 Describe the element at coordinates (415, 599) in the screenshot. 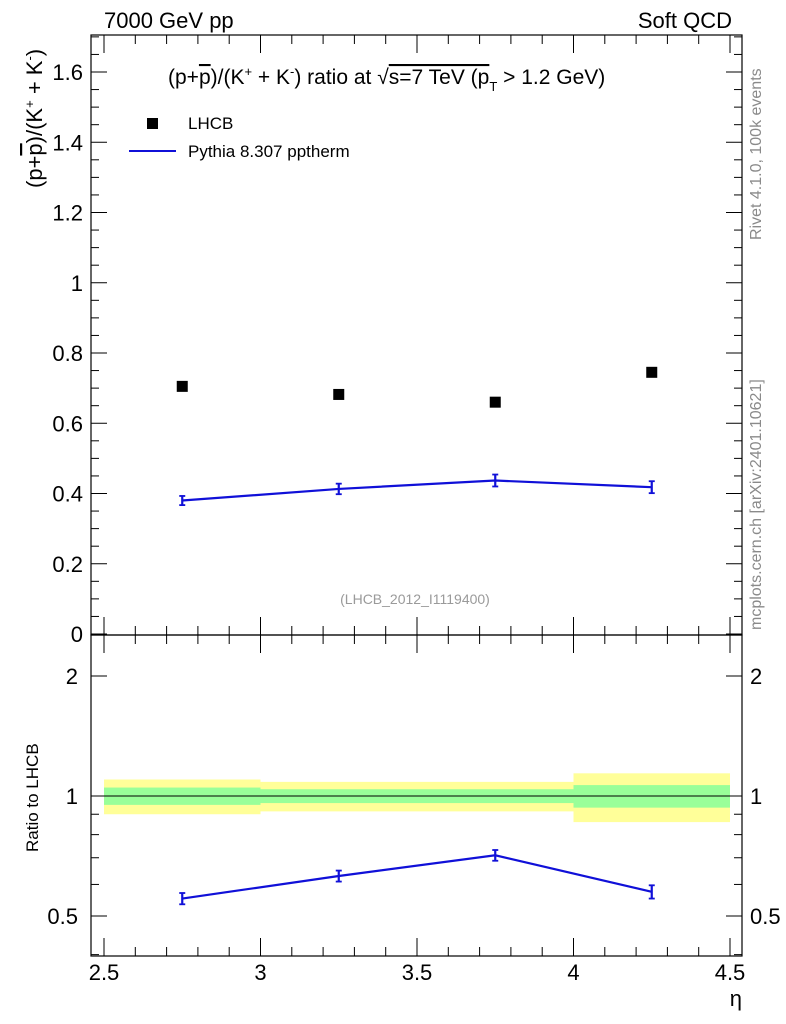

I see `analysis-id-label: (LHCB_2012_I1119400)` at that location.